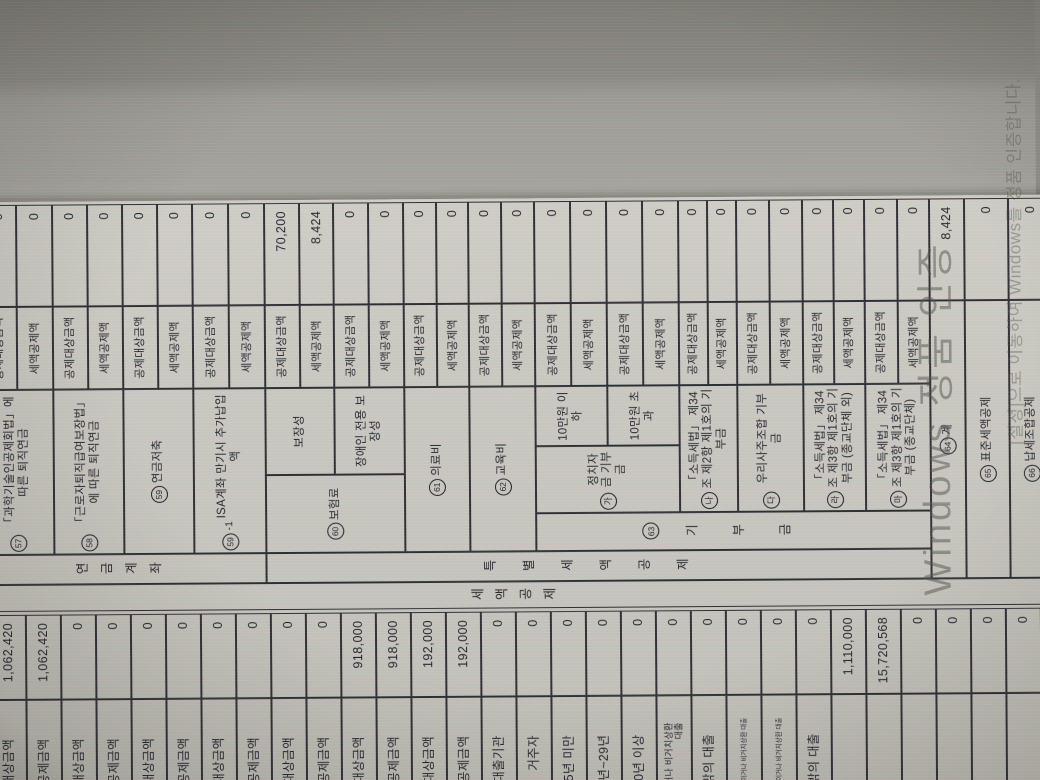  Describe the element at coordinates (281, 254) in the screenshot. I see `value-target: 70,200` at that location.